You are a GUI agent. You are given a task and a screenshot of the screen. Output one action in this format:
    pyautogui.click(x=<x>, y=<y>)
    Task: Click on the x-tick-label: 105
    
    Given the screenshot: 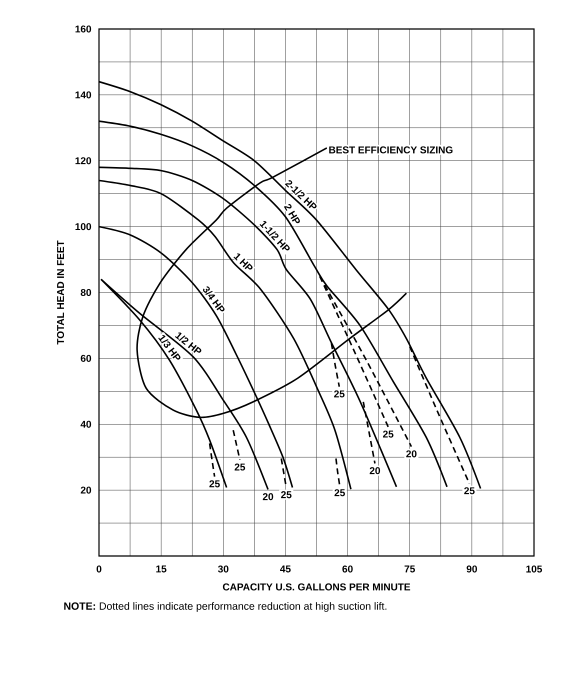 What is the action you would take?
    pyautogui.click(x=534, y=569)
    